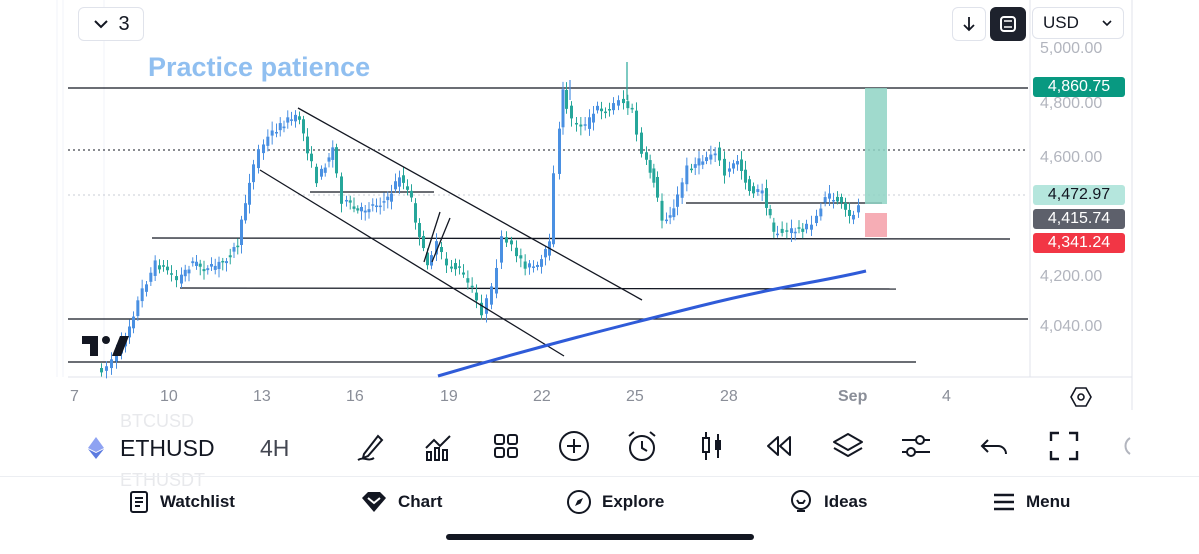 The image size is (1199, 554). Describe the element at coordinates (542, 396) in the screenshot. I see `date-tick: 22` at that location.